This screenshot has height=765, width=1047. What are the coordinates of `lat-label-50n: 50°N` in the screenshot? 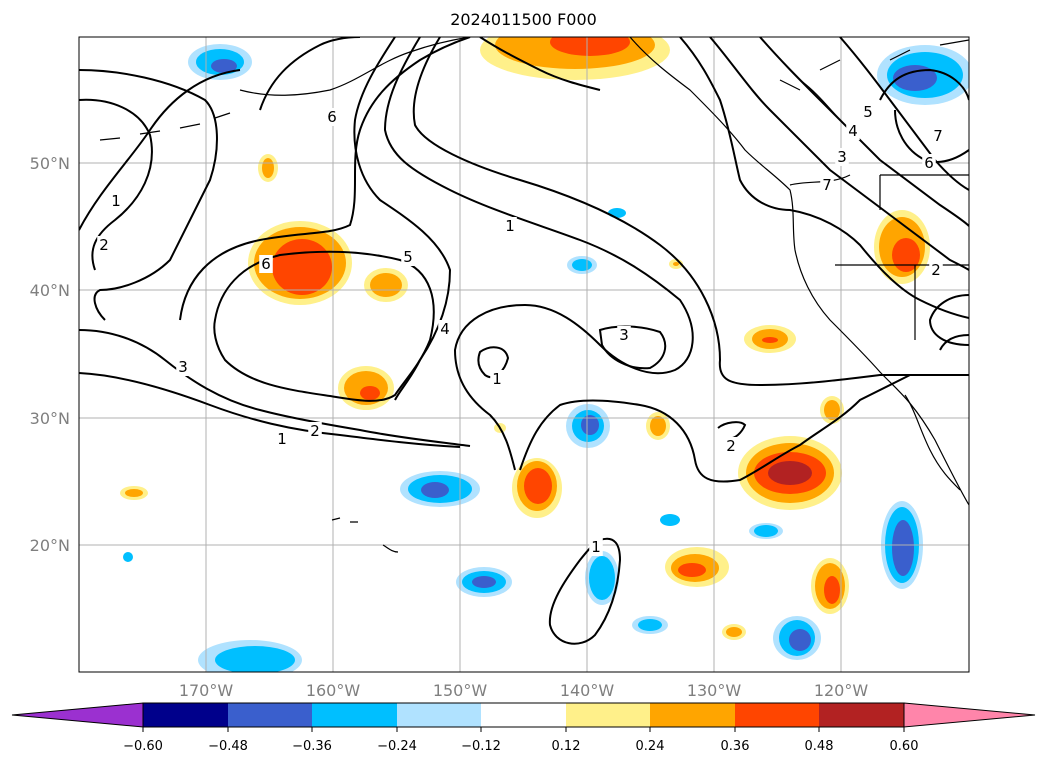 It's located at (50, 163).